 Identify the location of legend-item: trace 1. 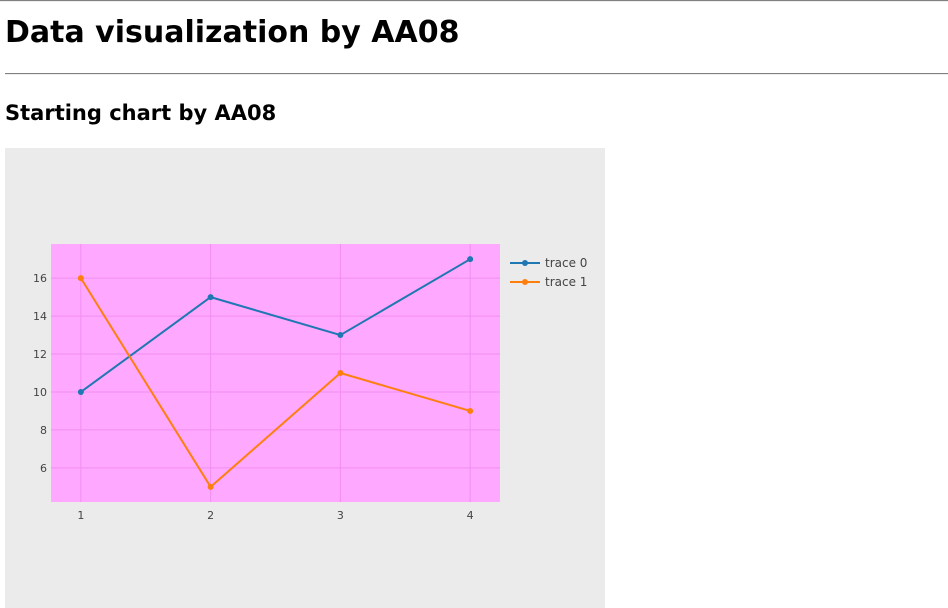
(548, 282).